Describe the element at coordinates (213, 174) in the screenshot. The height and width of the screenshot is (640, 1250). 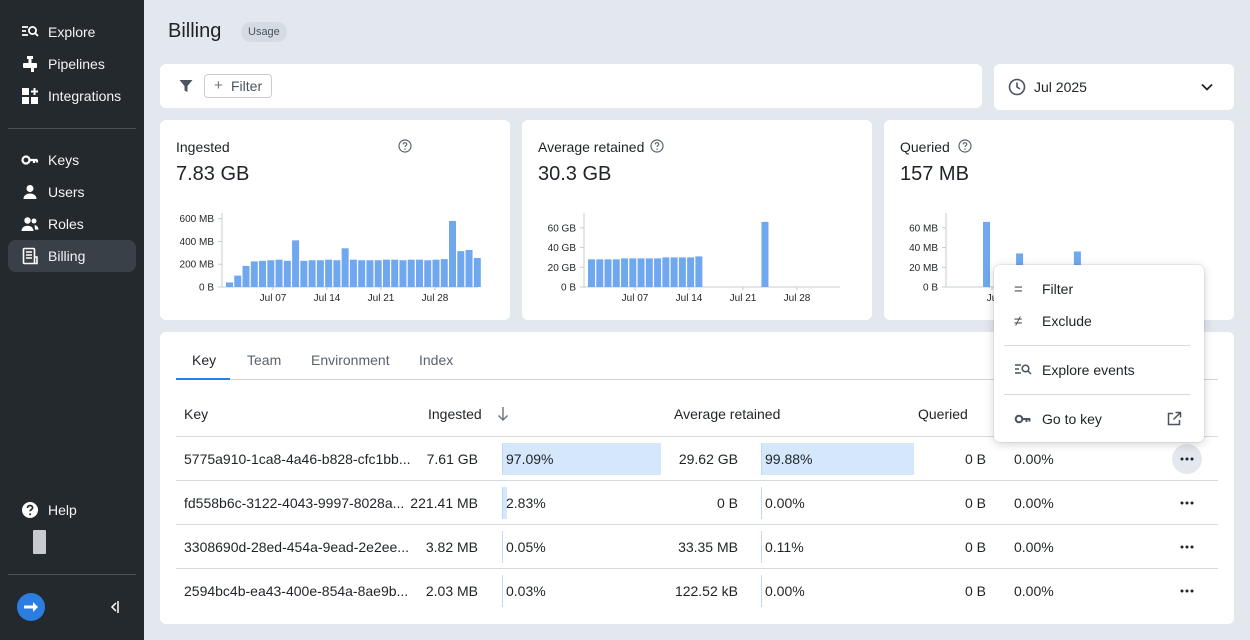
I see `card-value: 7.83 GB` at that location.